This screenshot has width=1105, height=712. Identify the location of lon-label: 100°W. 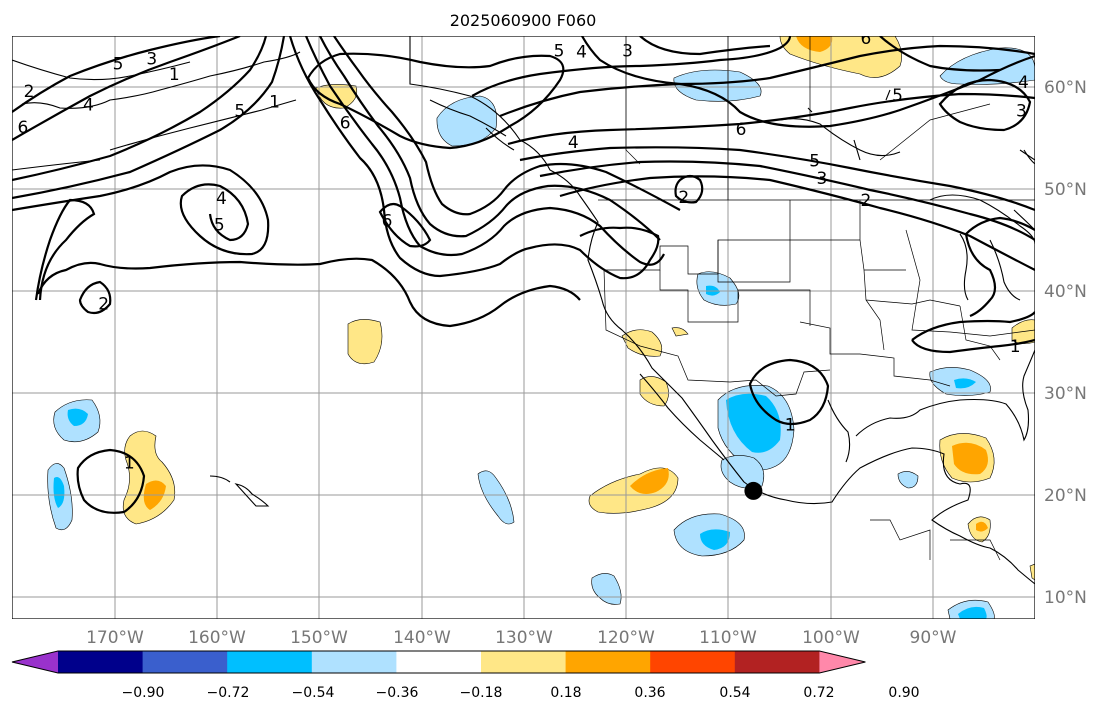
(831, 638).